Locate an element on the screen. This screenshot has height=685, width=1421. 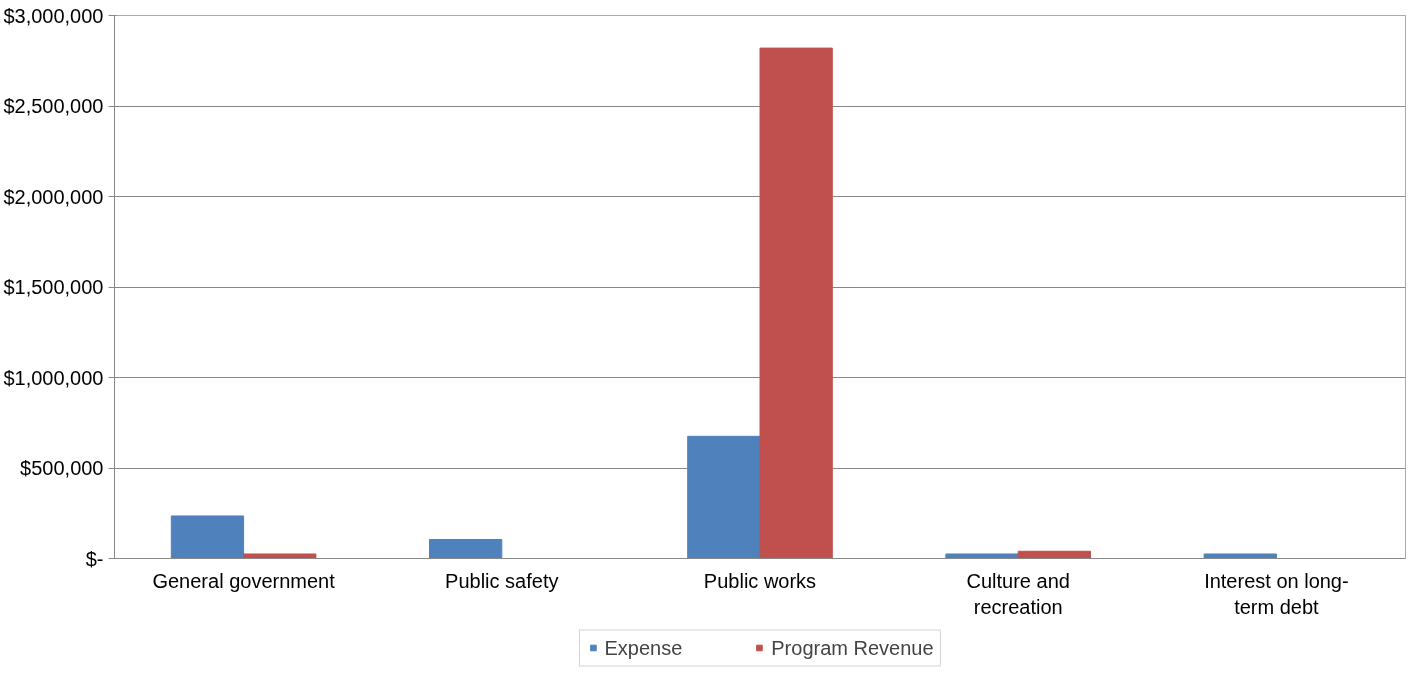
y-tick-label: $1,500,000 is located at coordinates (53, 287).